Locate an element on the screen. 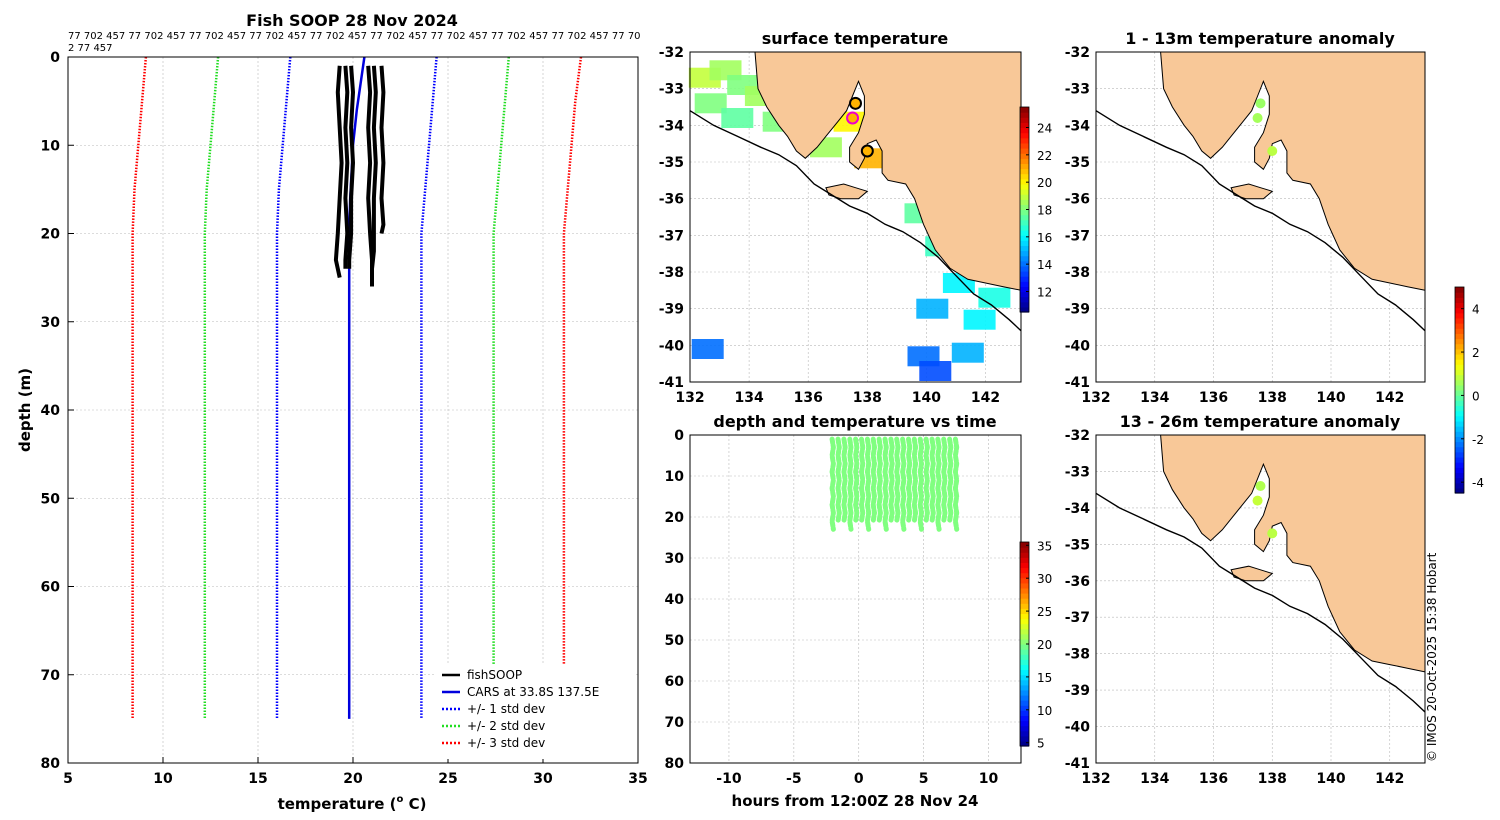 This screenshot has width=1500, height=820. profile-line--1-std is located at coordinates (429, 387).